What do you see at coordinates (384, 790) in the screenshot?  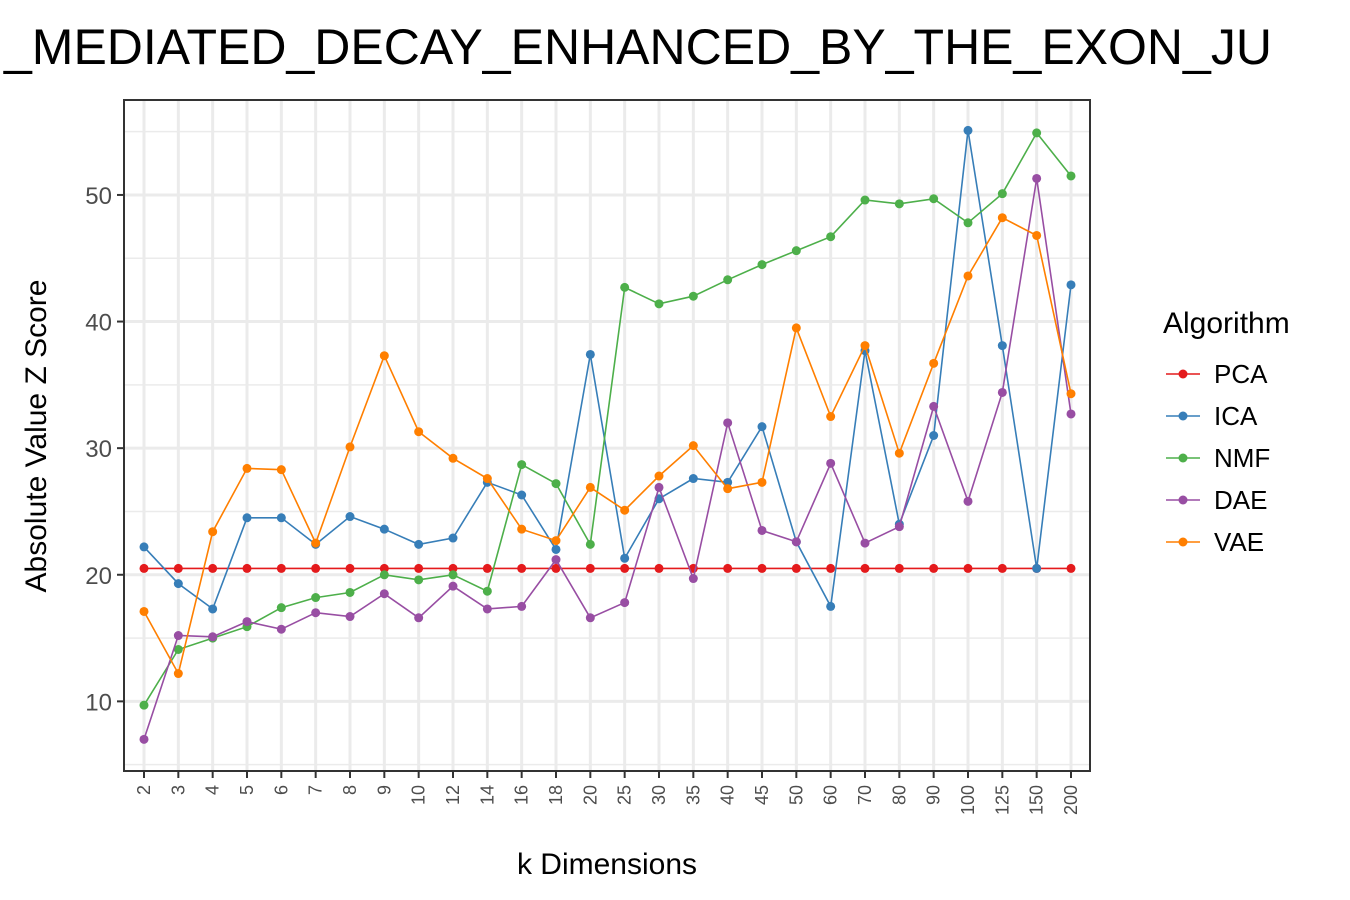 I see `x-tick-label: 9` at bounding box center [384, 790].